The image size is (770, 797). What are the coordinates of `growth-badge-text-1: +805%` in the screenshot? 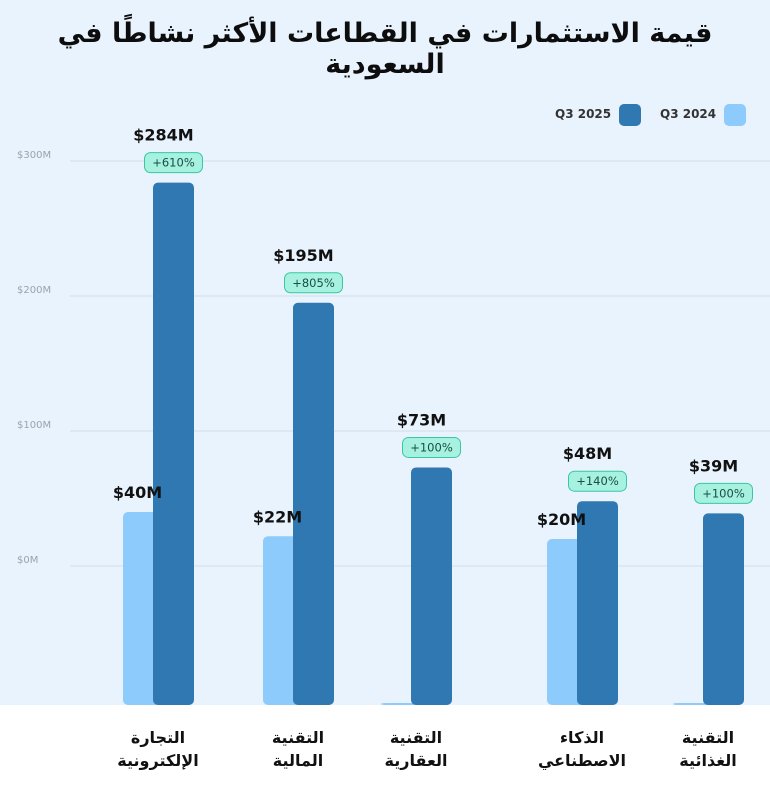 It's located at (313, 283).